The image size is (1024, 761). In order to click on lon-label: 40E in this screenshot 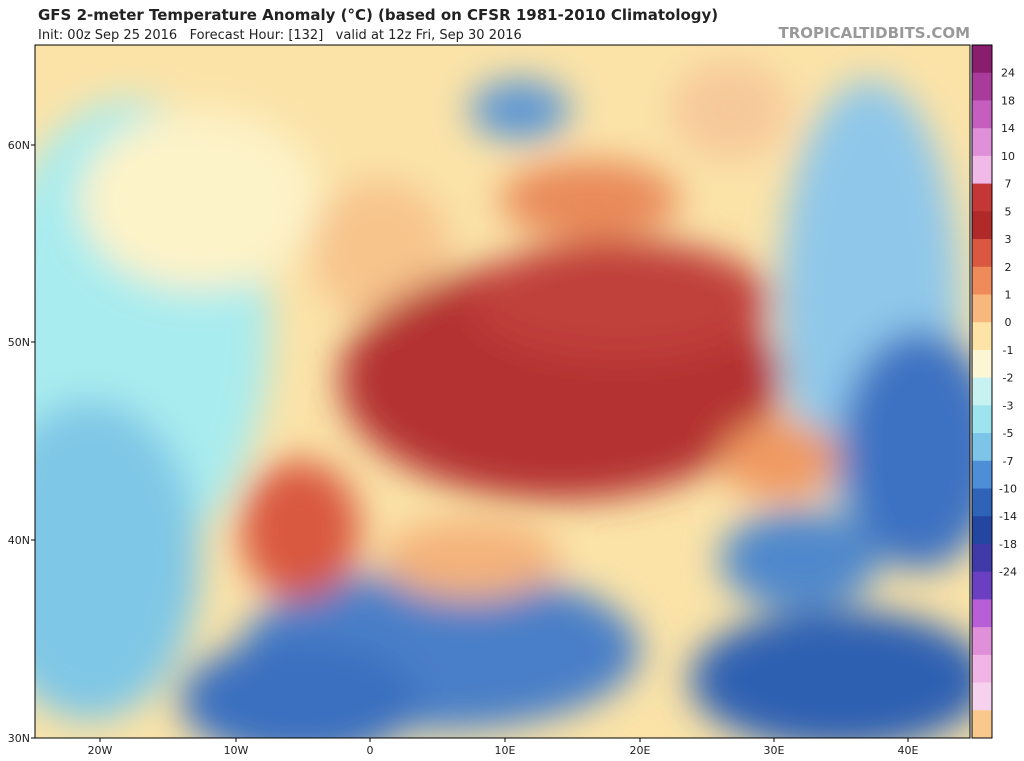, I will do `click(908, 750)`.